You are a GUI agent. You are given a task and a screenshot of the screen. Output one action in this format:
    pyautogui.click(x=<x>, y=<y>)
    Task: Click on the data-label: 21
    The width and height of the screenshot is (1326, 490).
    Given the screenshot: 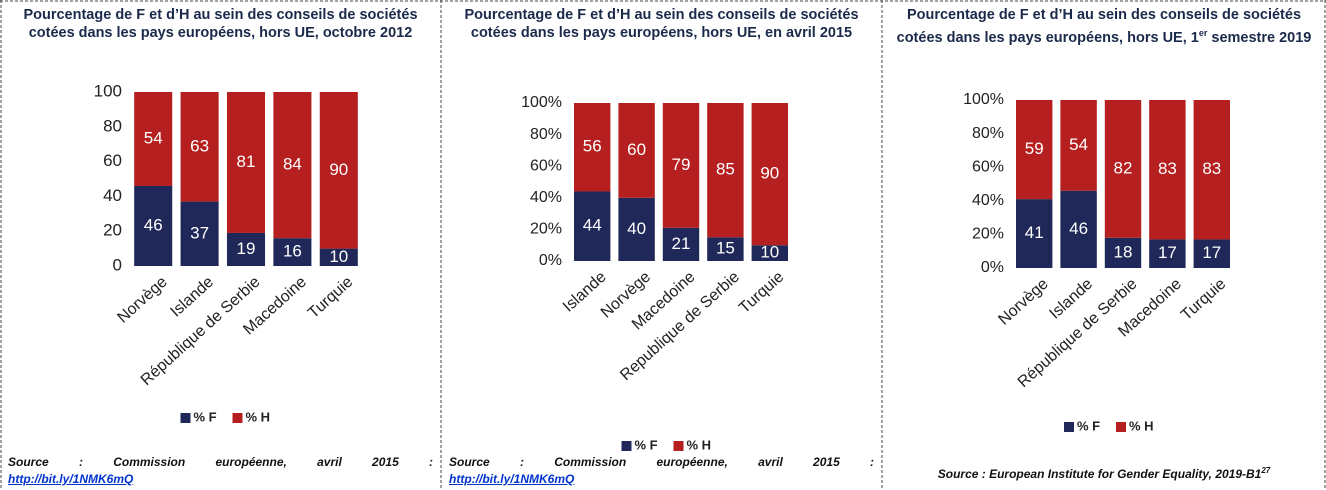 What is the action you would take?
    pyautogui.click(x=681, y=243)
    